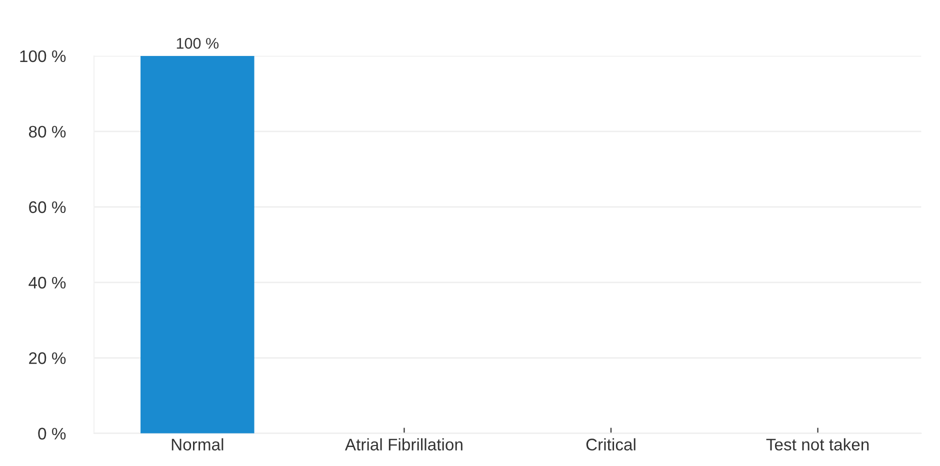  I want to click on y-tick-label: 100 %, so click(43, 56).